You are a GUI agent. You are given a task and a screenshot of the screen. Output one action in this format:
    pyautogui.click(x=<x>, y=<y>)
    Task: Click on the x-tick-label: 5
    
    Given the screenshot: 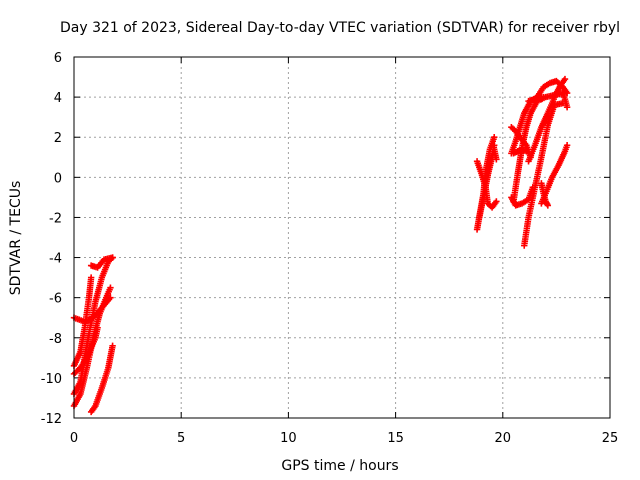 What is the action you would take?
    pyautogui.click(x=181, y=438)
    